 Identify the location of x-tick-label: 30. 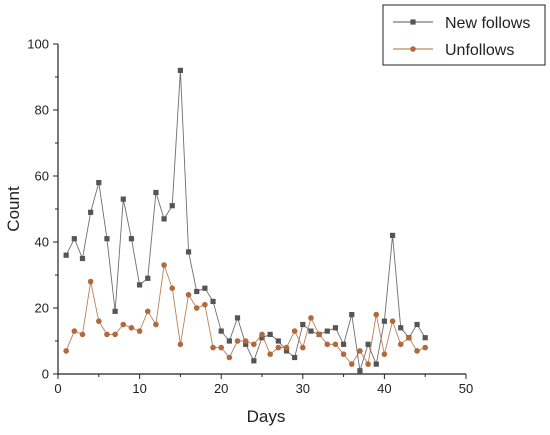
(303, 388).